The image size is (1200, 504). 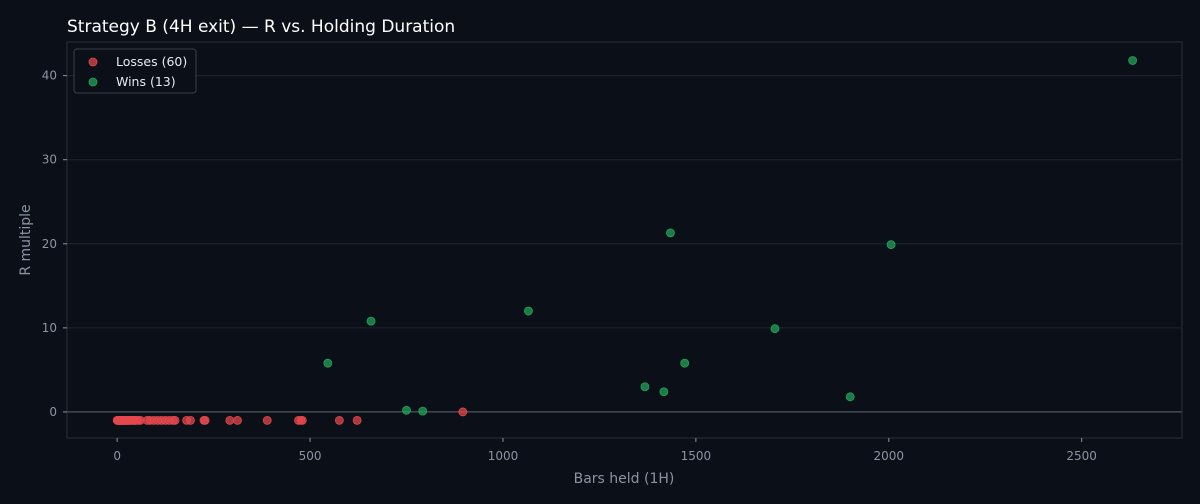 What do you see at coordinates (49, 328) in the screenshot?
I see `y-tick-label: 10` at bounding box center [49, 328].